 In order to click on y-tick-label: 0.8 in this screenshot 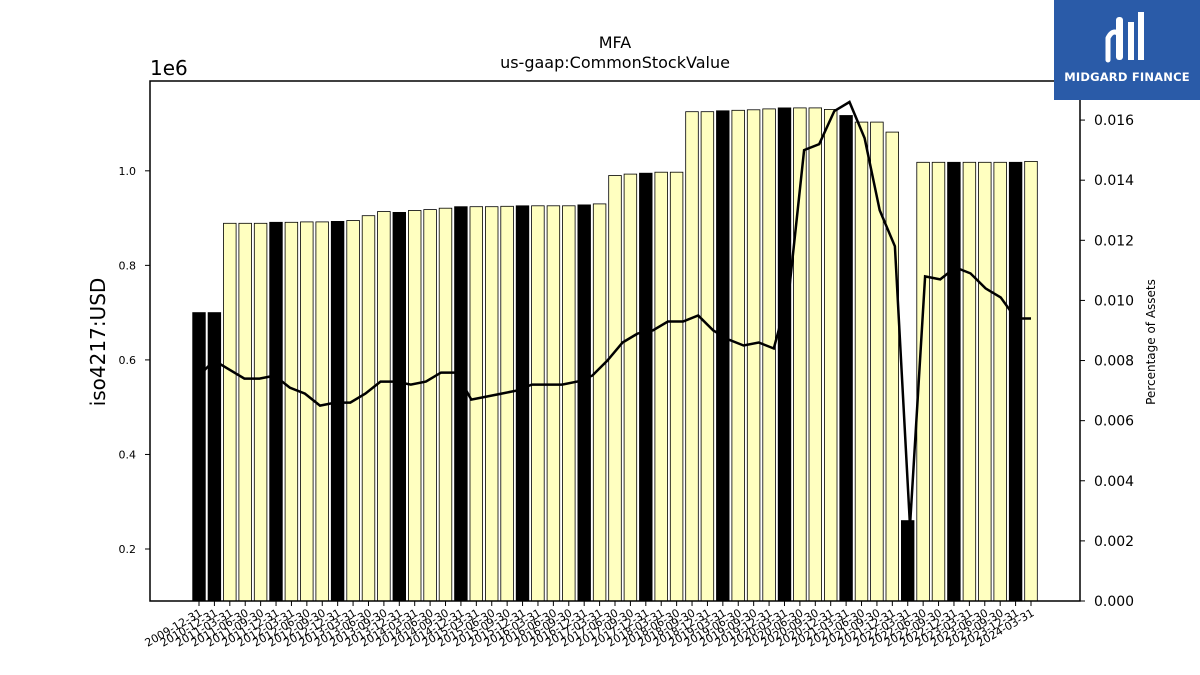, I will do `click(128, 265)`.